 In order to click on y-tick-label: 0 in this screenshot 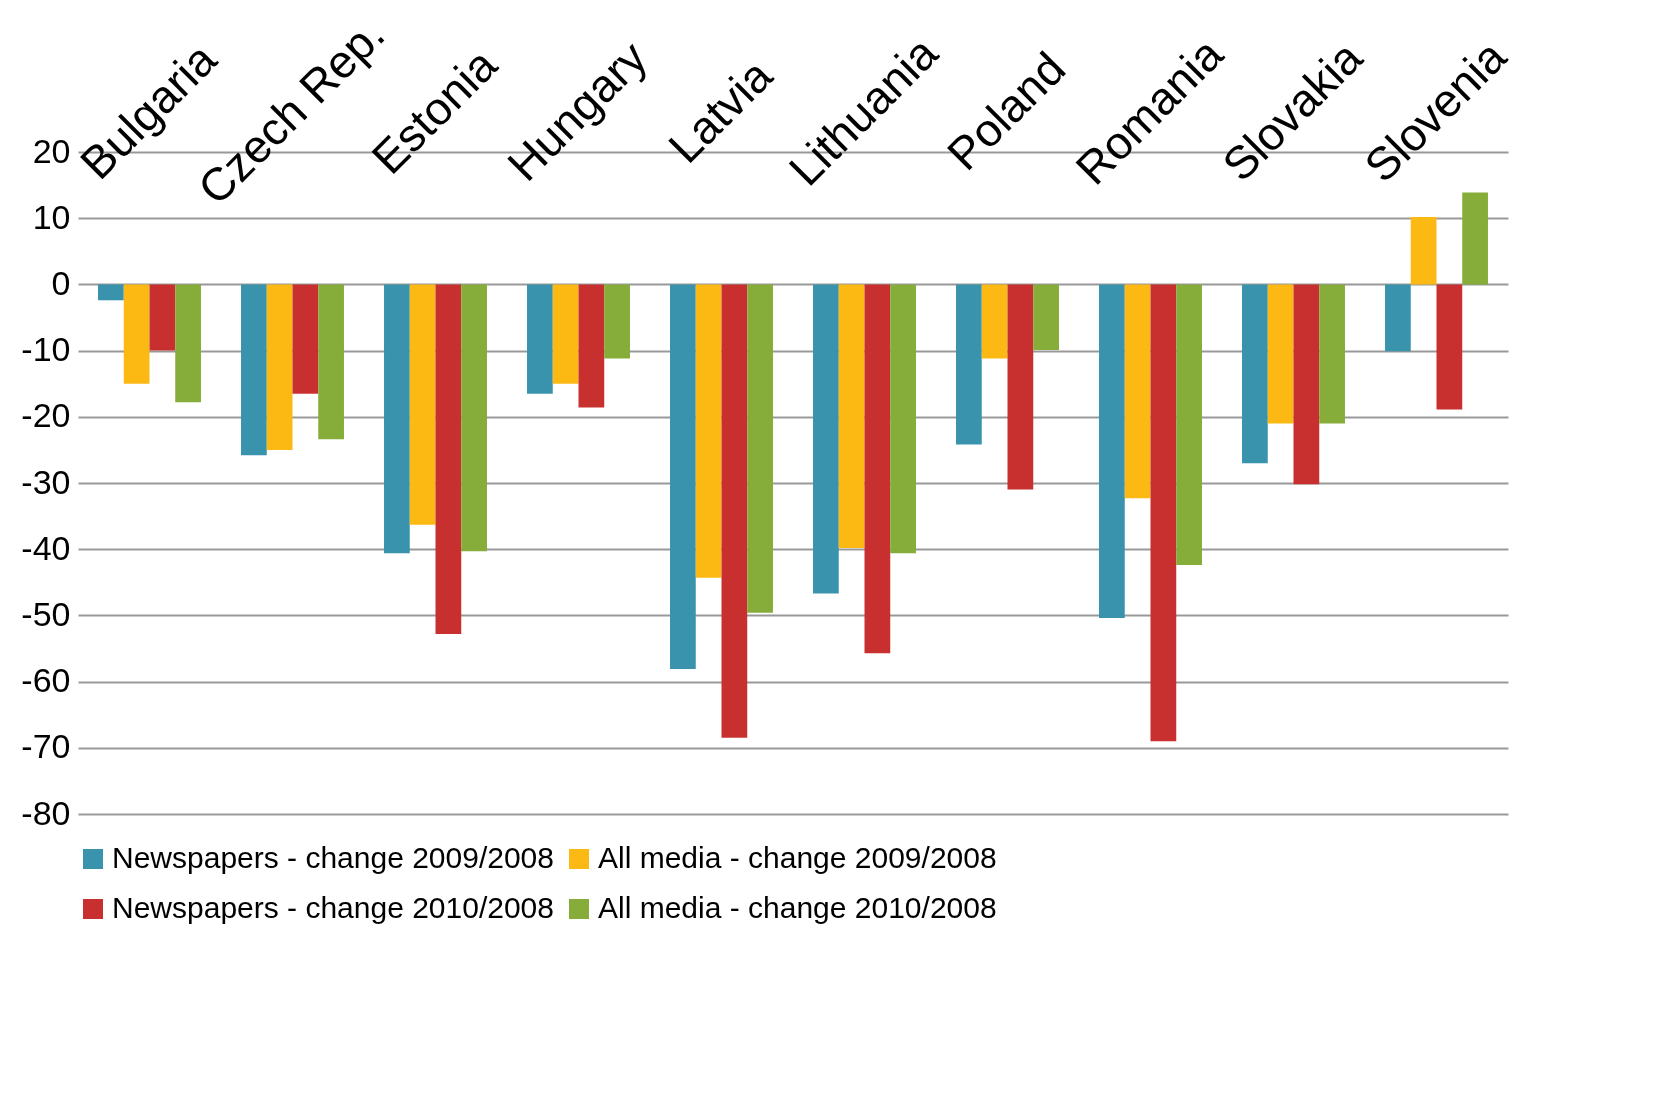, I will do `click(61, 282)`.